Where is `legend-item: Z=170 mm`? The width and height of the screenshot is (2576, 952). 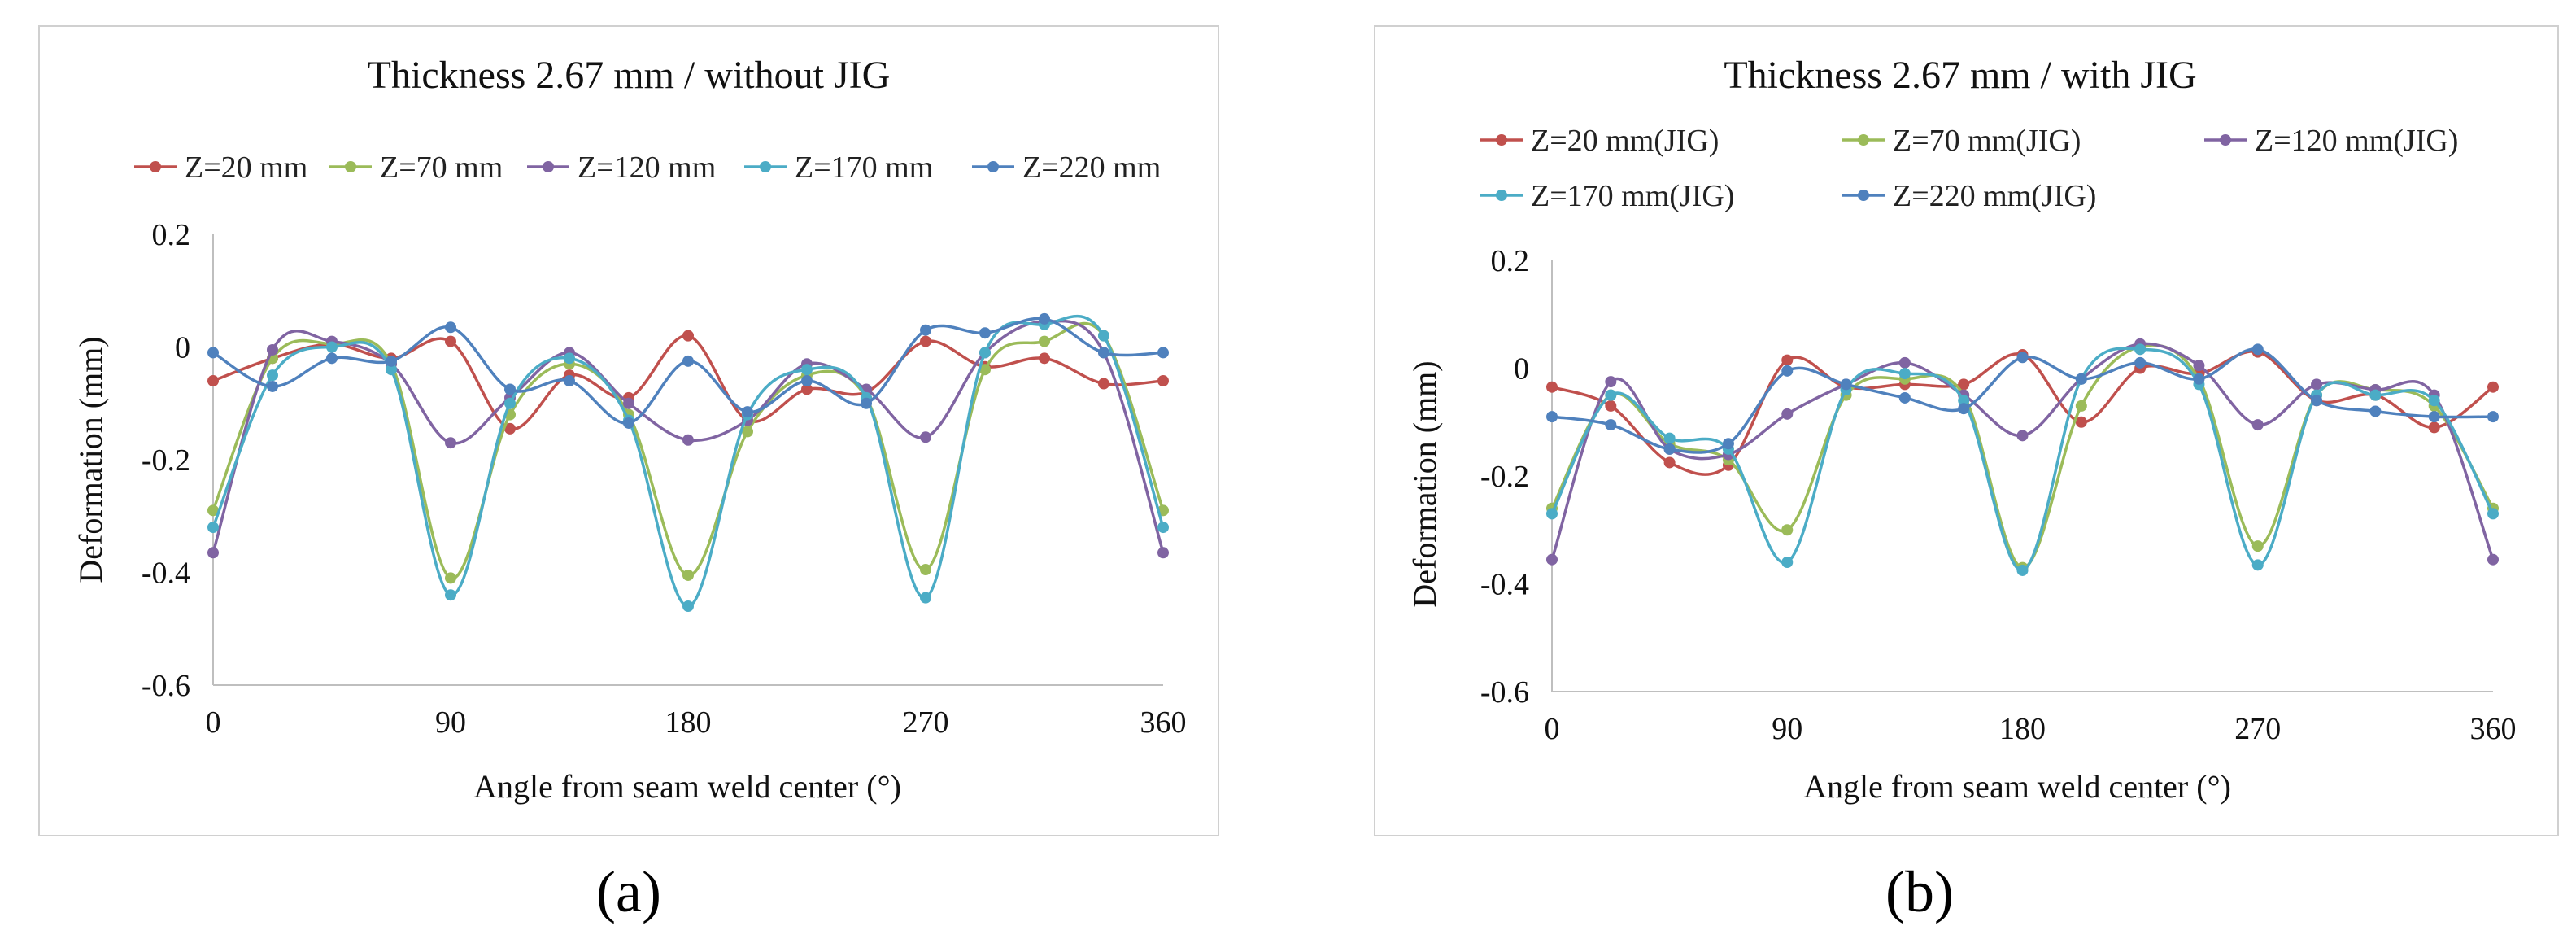
legend-item: Z=170 mm is located at coordinates (838, 168).